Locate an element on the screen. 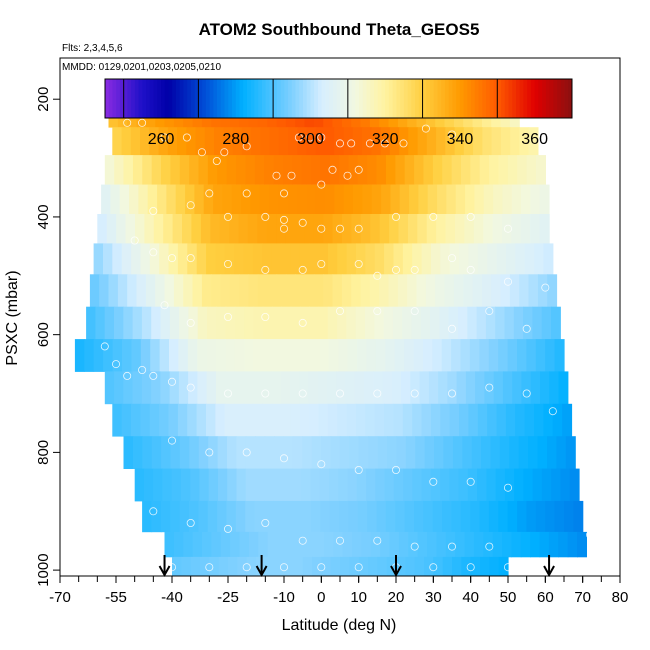 This screenshot has height=650, width=650. x-tick-label: 60 is located at coordinates (545, 597).